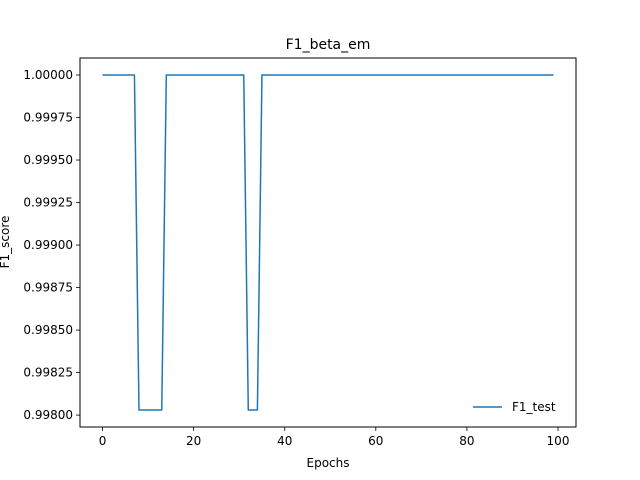  I want to click on chart-title: F1_beta_em, so click(328, 45).